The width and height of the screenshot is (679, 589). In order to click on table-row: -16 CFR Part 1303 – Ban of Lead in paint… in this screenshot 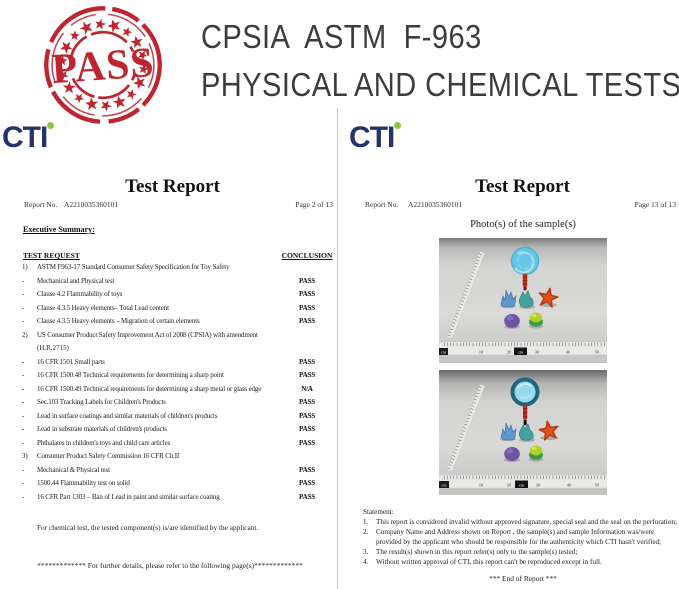, I will do `click(168, 496)`.